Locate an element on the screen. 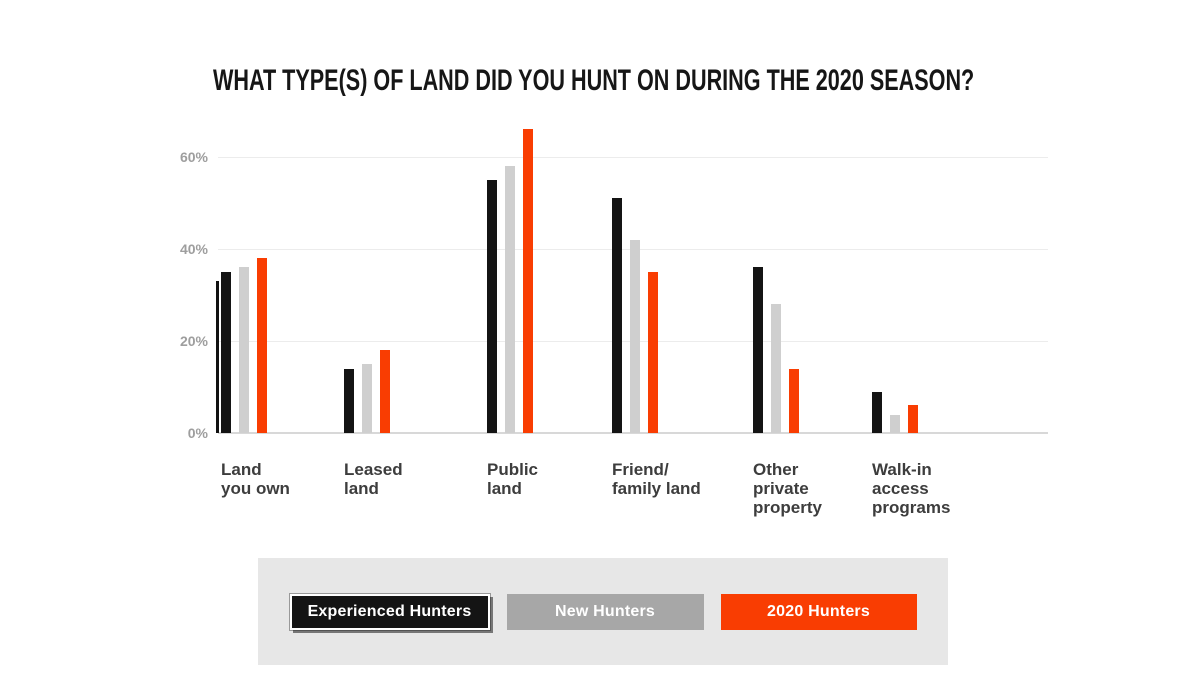  bar-2020-hunters-leased-land is located at coordinates (385, 391).